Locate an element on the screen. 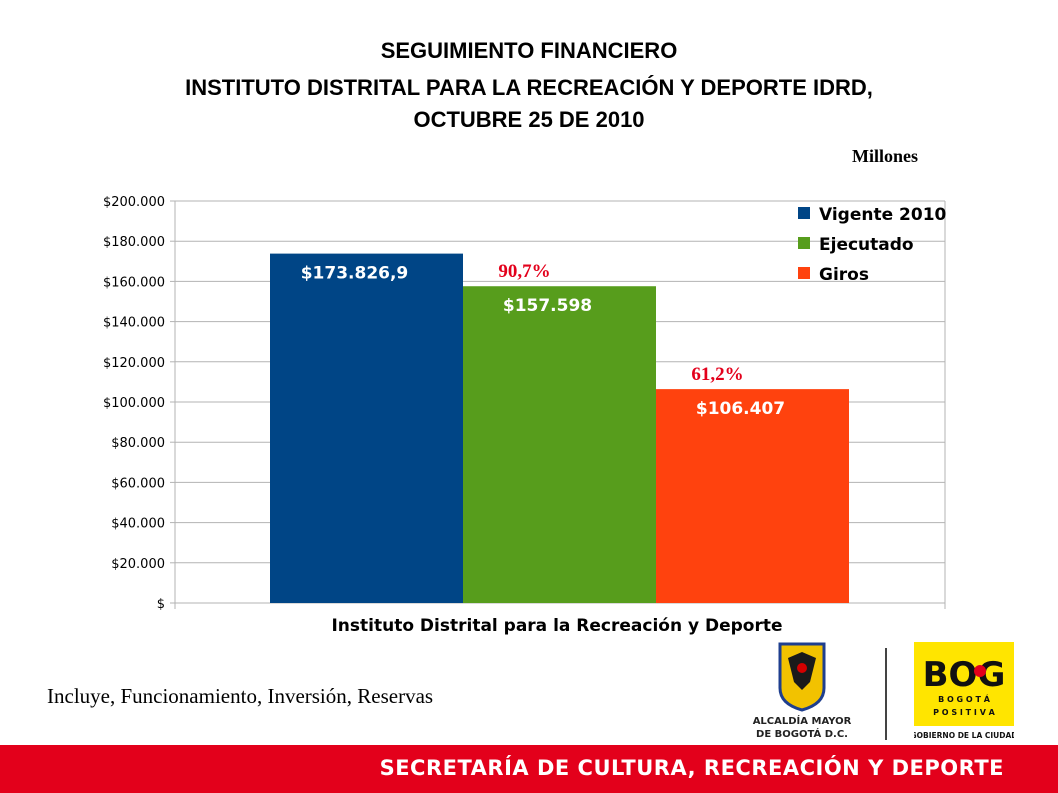 This screenshot has height=793, width=1058. y-tick-label: $140.000 is located at coordinates (134, 323).